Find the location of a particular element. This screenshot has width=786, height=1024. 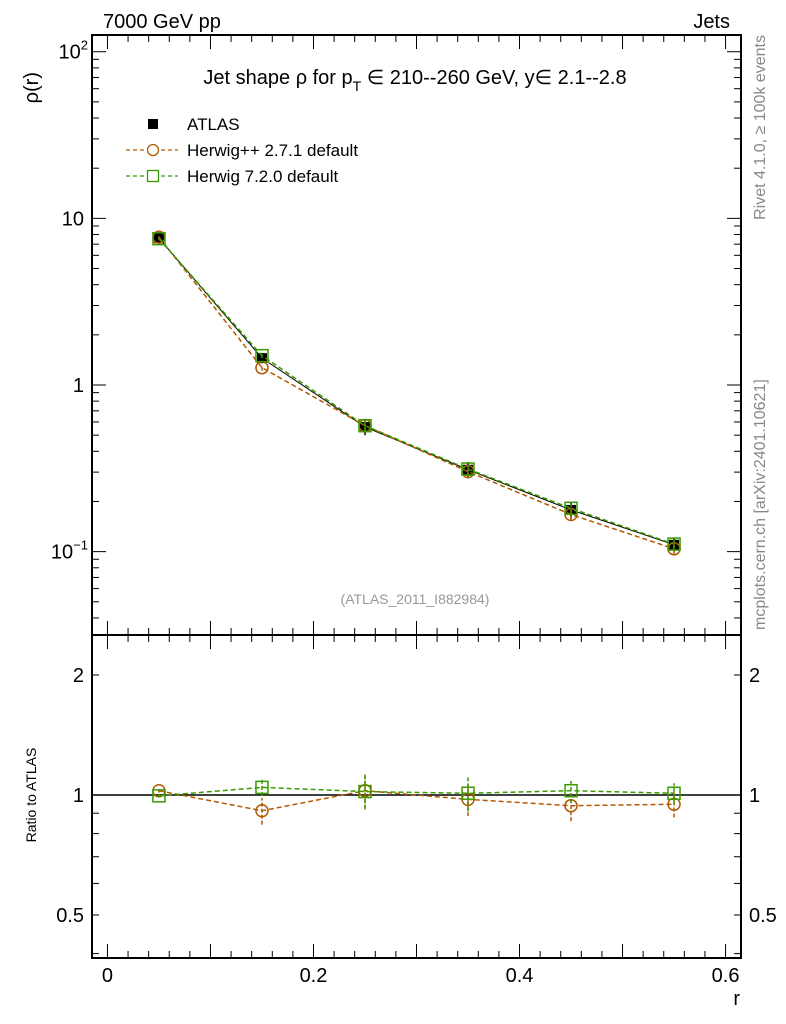

x-tick-label: 0.2 is located at coordinates (314, 976).